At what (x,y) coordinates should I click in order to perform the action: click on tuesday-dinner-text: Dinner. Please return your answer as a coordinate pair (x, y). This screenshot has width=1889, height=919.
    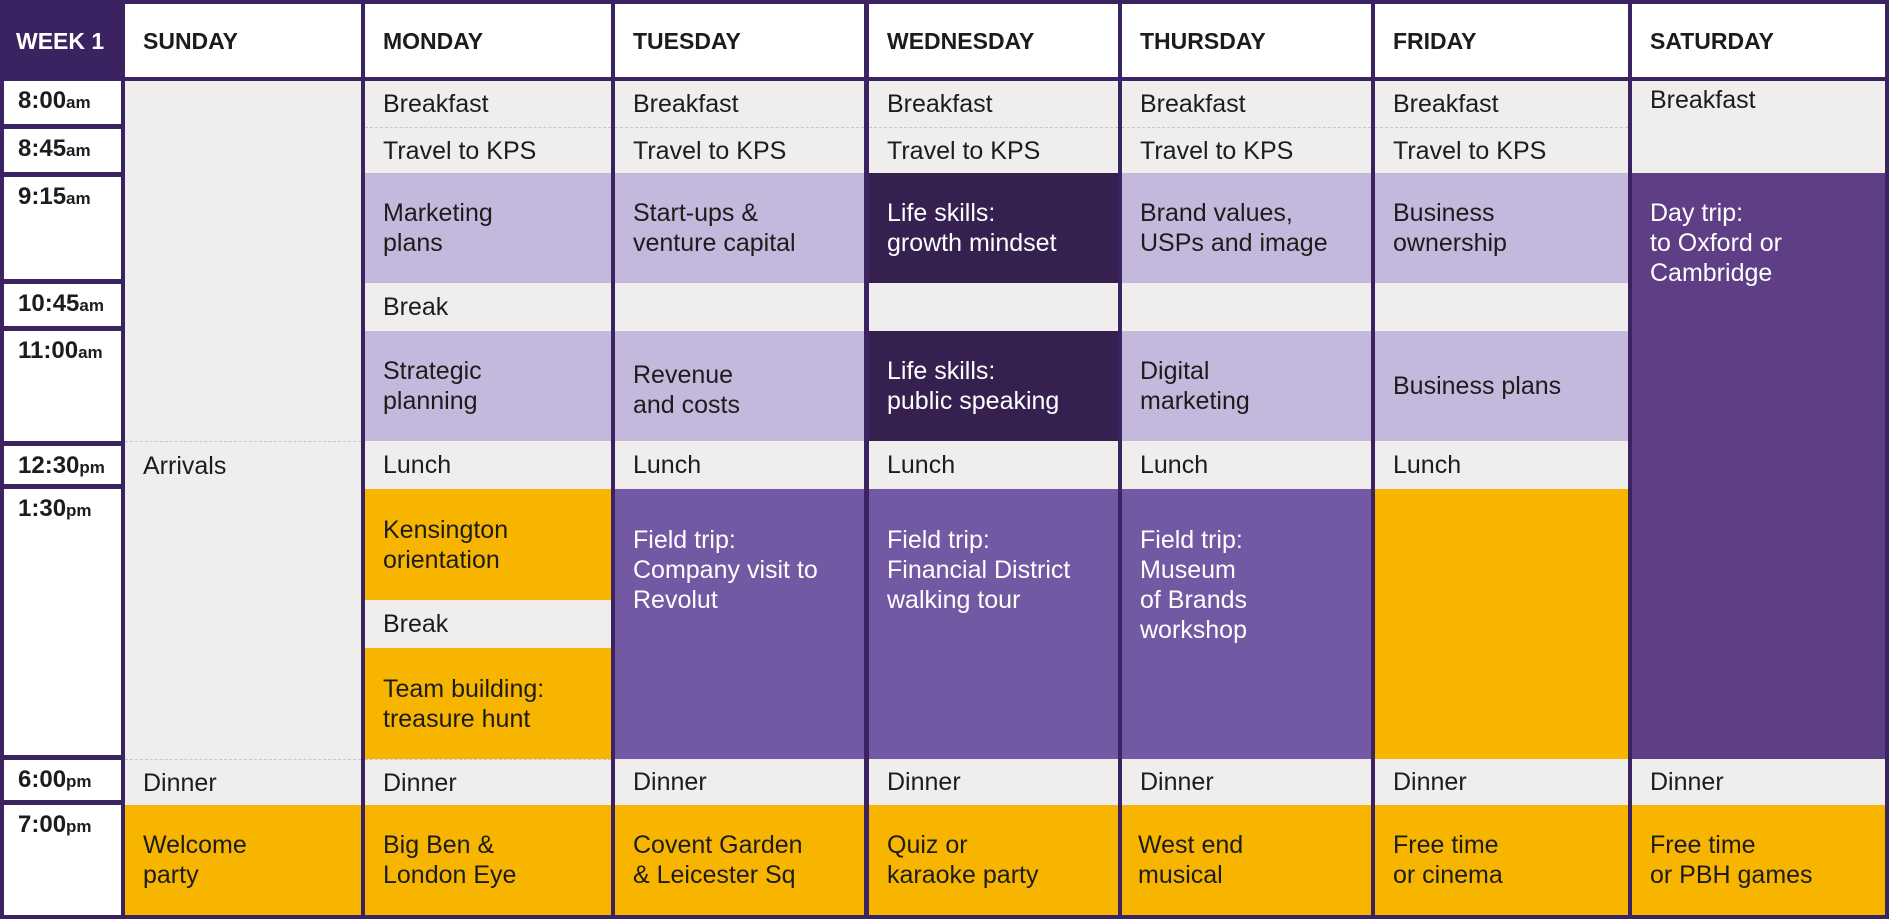
    Looking at the image, I should click on (670, 782).